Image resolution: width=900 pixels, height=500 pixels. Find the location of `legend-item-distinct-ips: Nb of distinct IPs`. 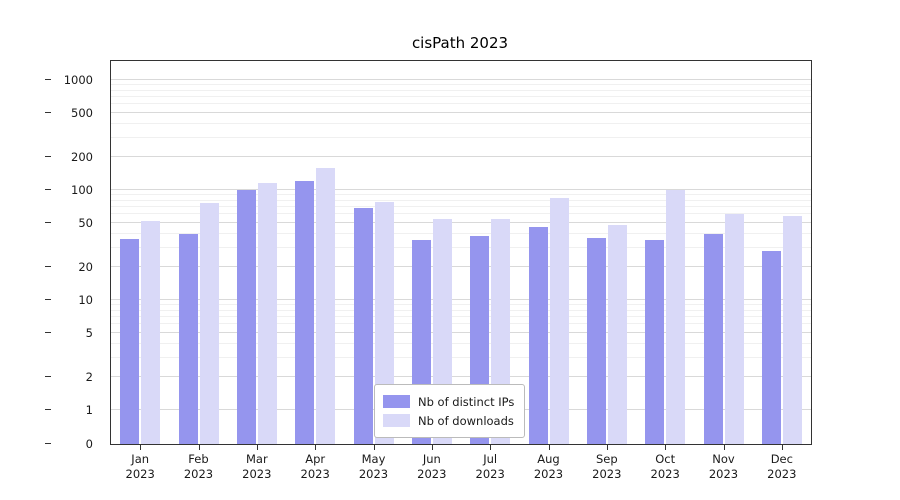

legend-item-distinct-ips: Nb of distinct IPs is located at coordinates (448, 401).